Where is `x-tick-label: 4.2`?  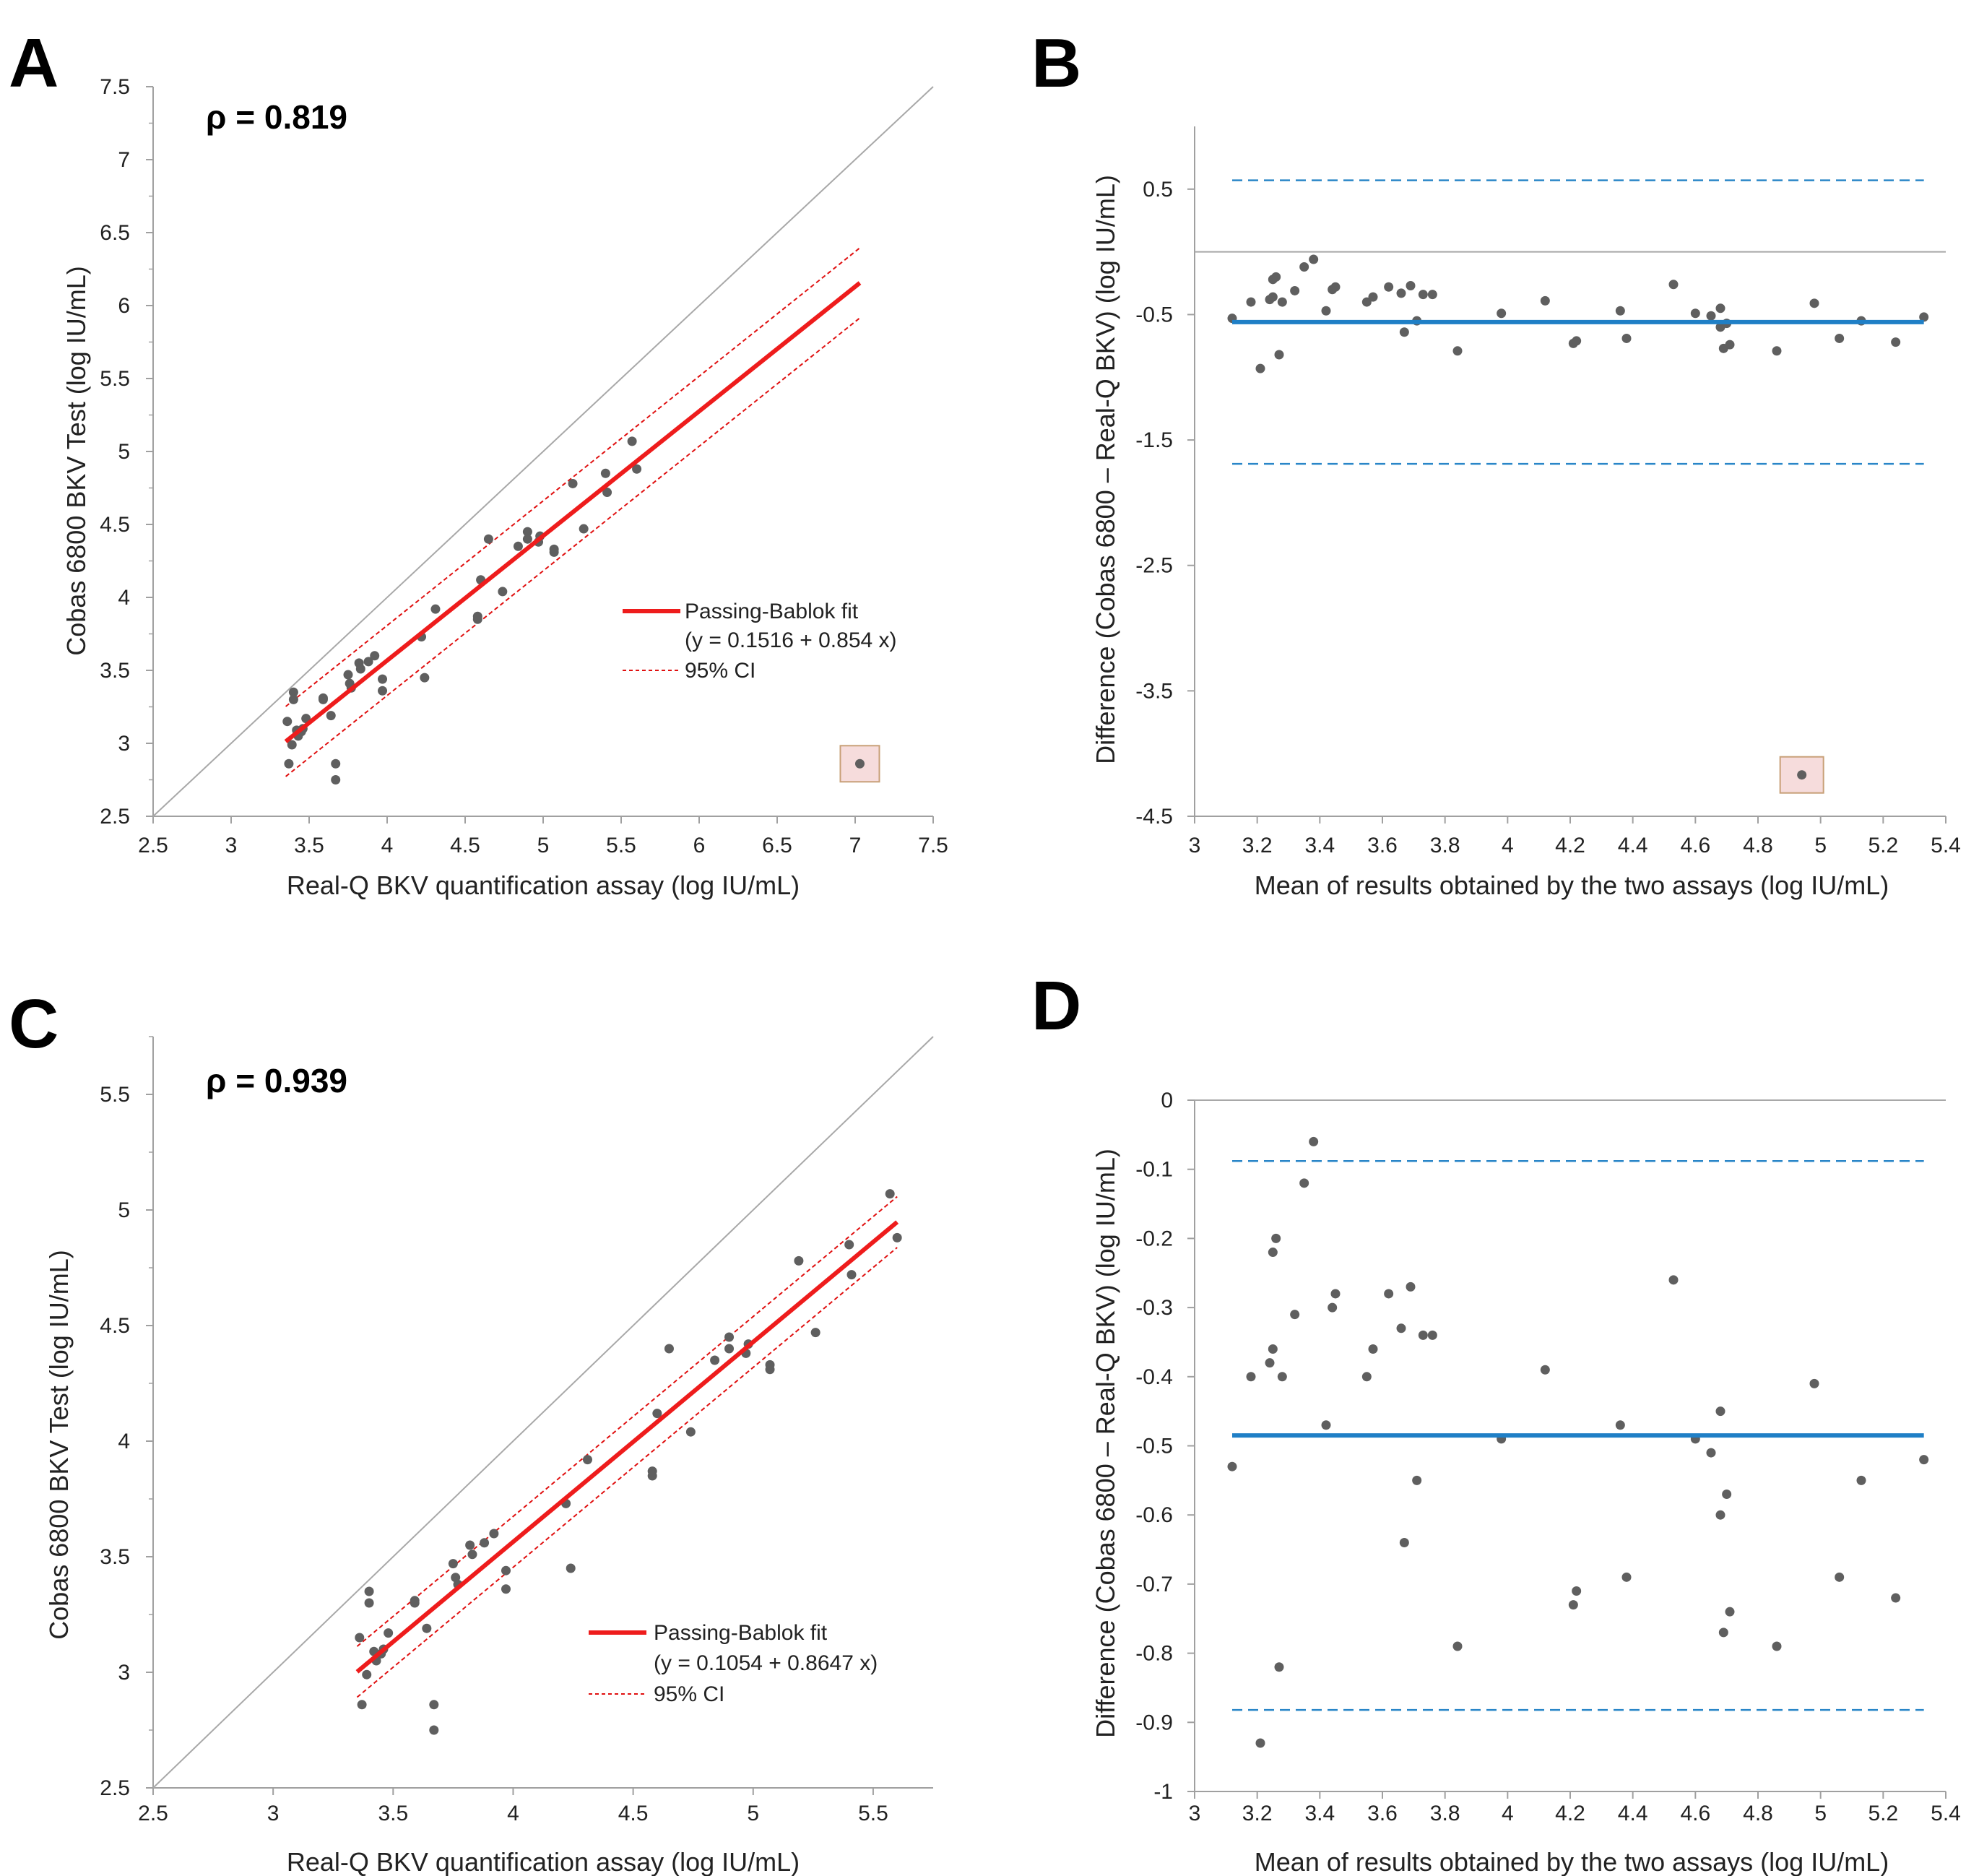 x-tick-label: 4.2 is located at coordinates (1570, 846).